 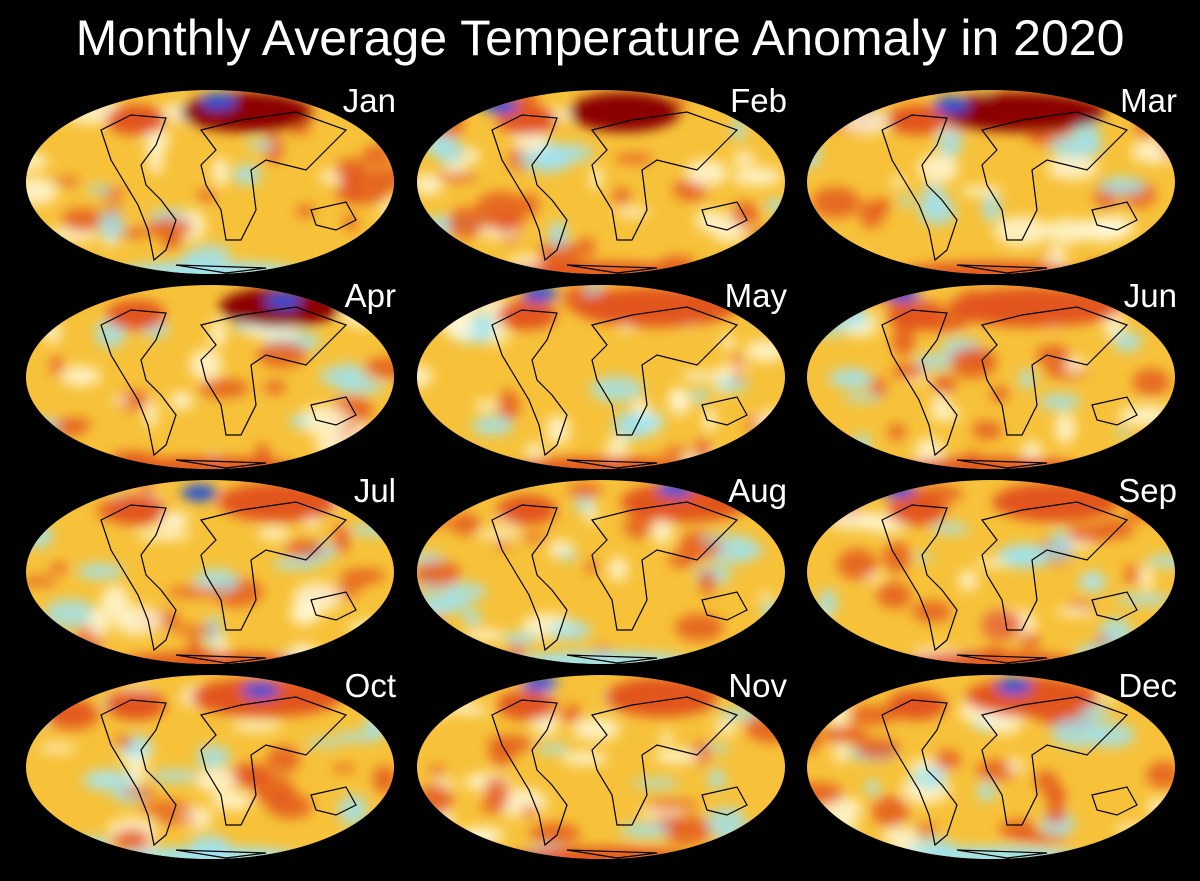 I want to click on map-panel-jan: Jan, so click(x=212, y=179).